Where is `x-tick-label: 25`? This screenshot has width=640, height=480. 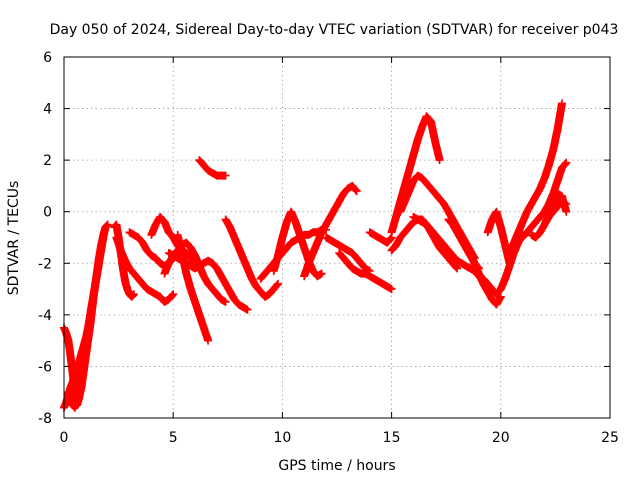 x-tick-label: 25 is located at coordinates (610, 438).